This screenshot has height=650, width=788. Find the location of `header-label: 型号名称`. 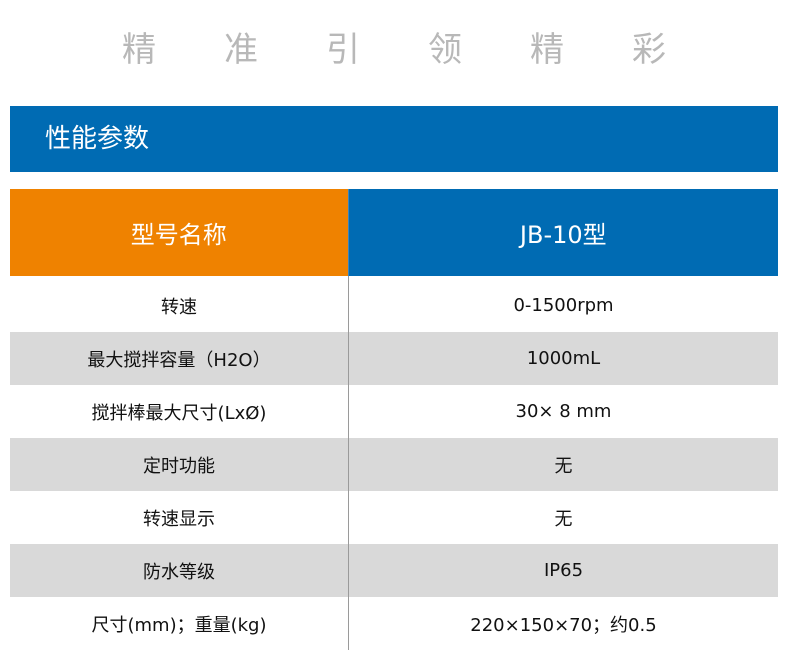

header-label: 型号名称 is located at coordinates (179, 232).